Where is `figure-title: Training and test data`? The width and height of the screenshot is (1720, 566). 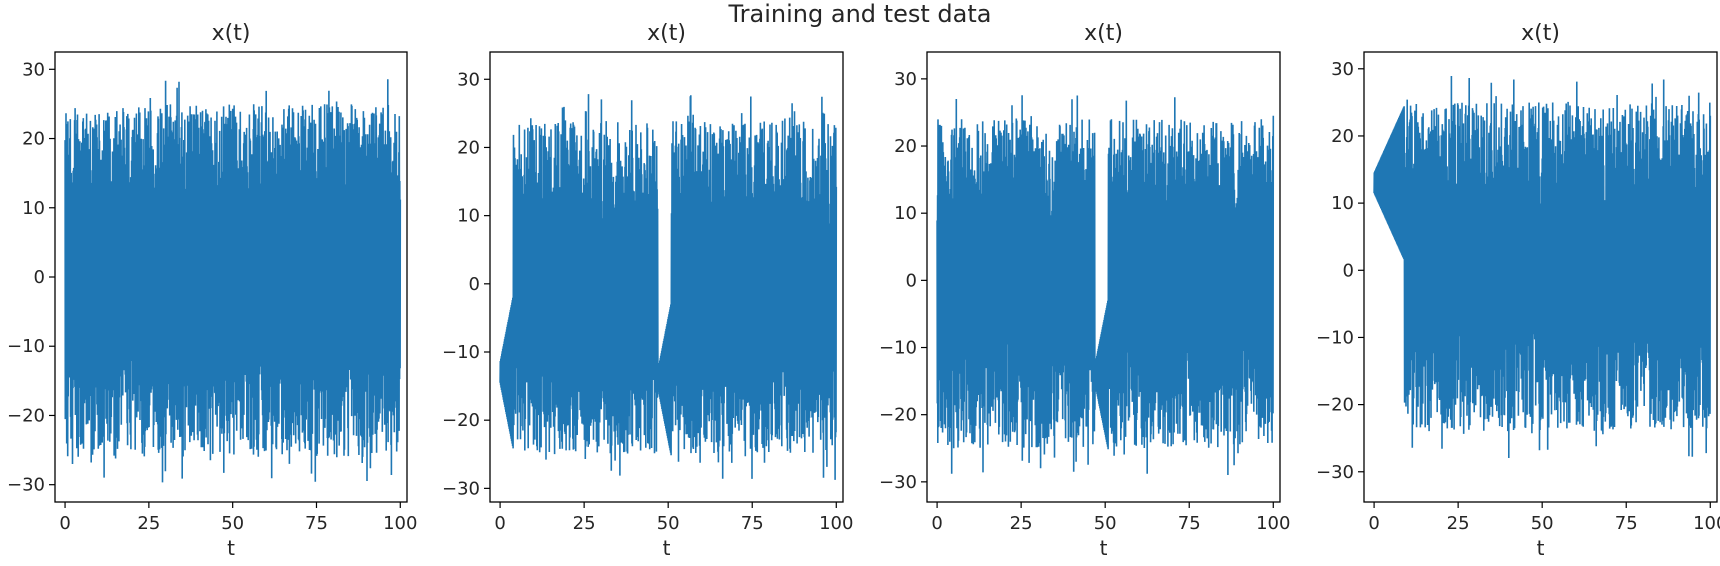 figure-title: Training and test data is located at coordinates (860, 14).